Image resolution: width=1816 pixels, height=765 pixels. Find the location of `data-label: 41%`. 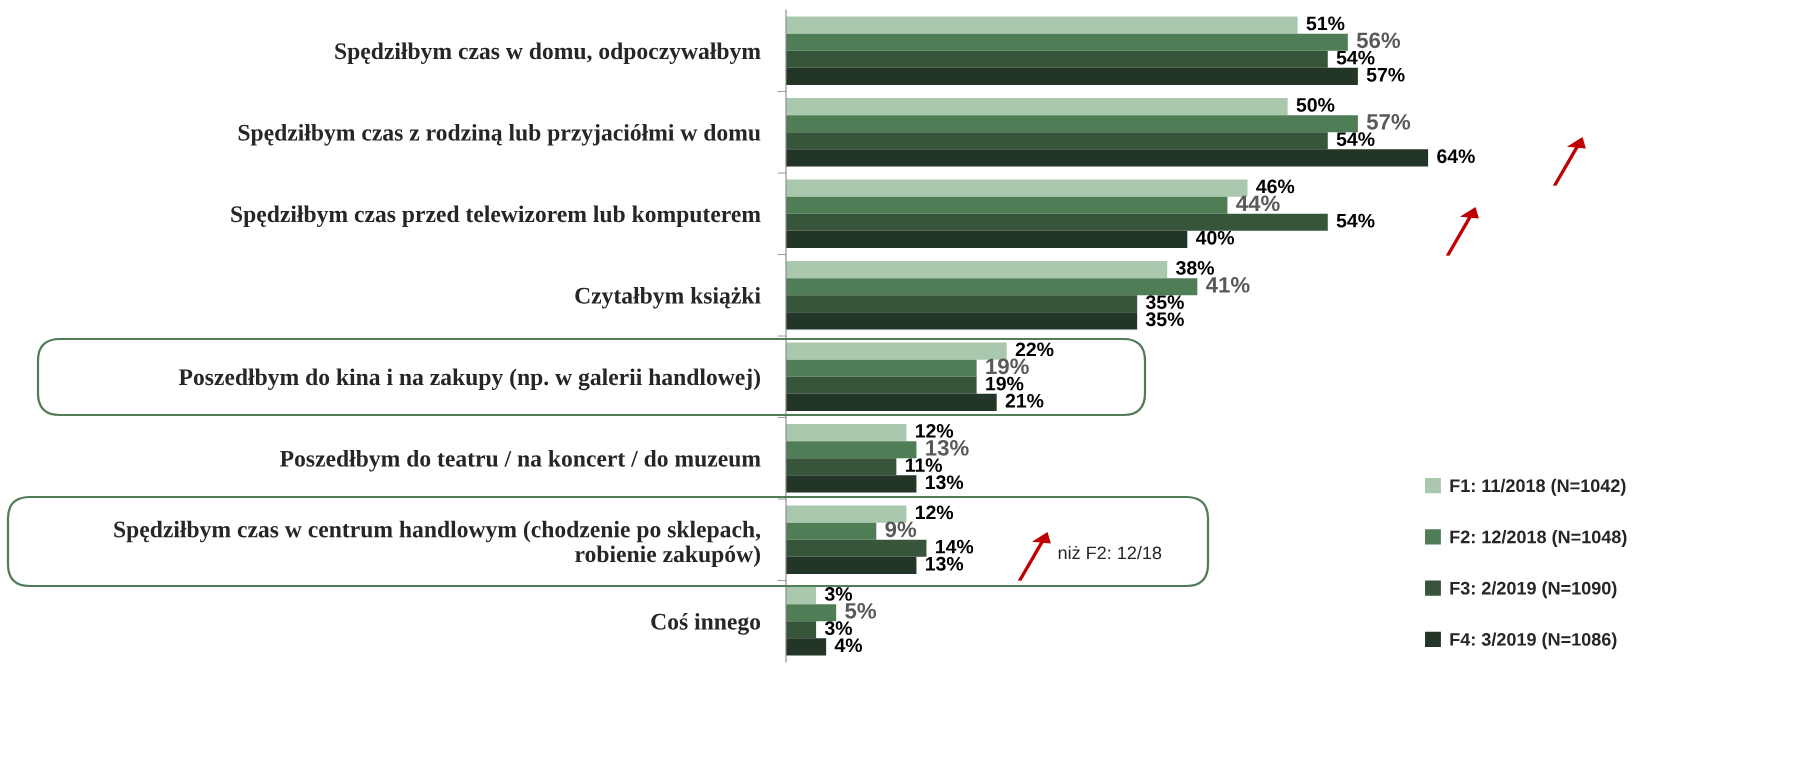

data-label: 41% is located at coordinates (1228, 284).